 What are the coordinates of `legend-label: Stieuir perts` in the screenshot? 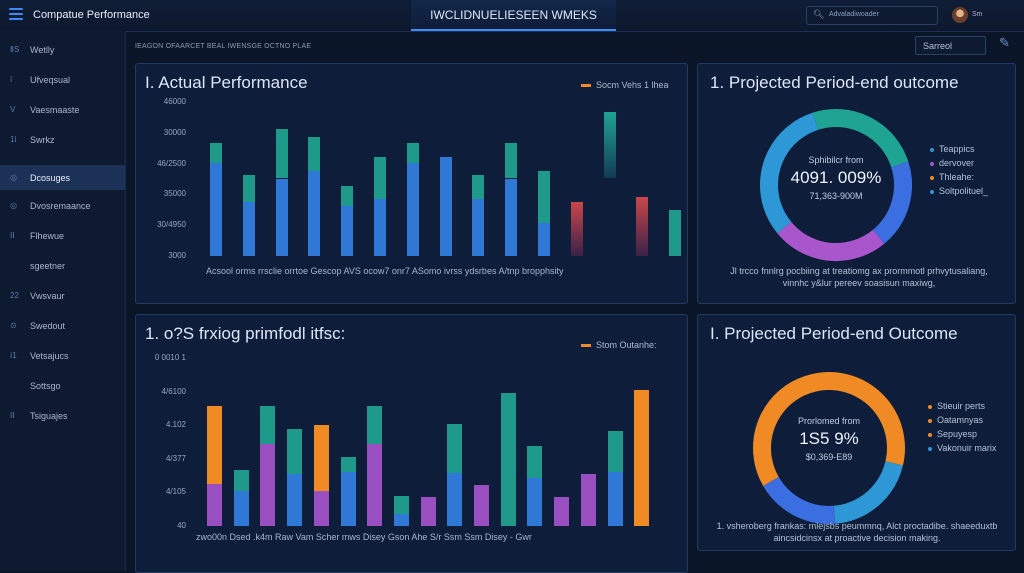 It's located at (961, 406).